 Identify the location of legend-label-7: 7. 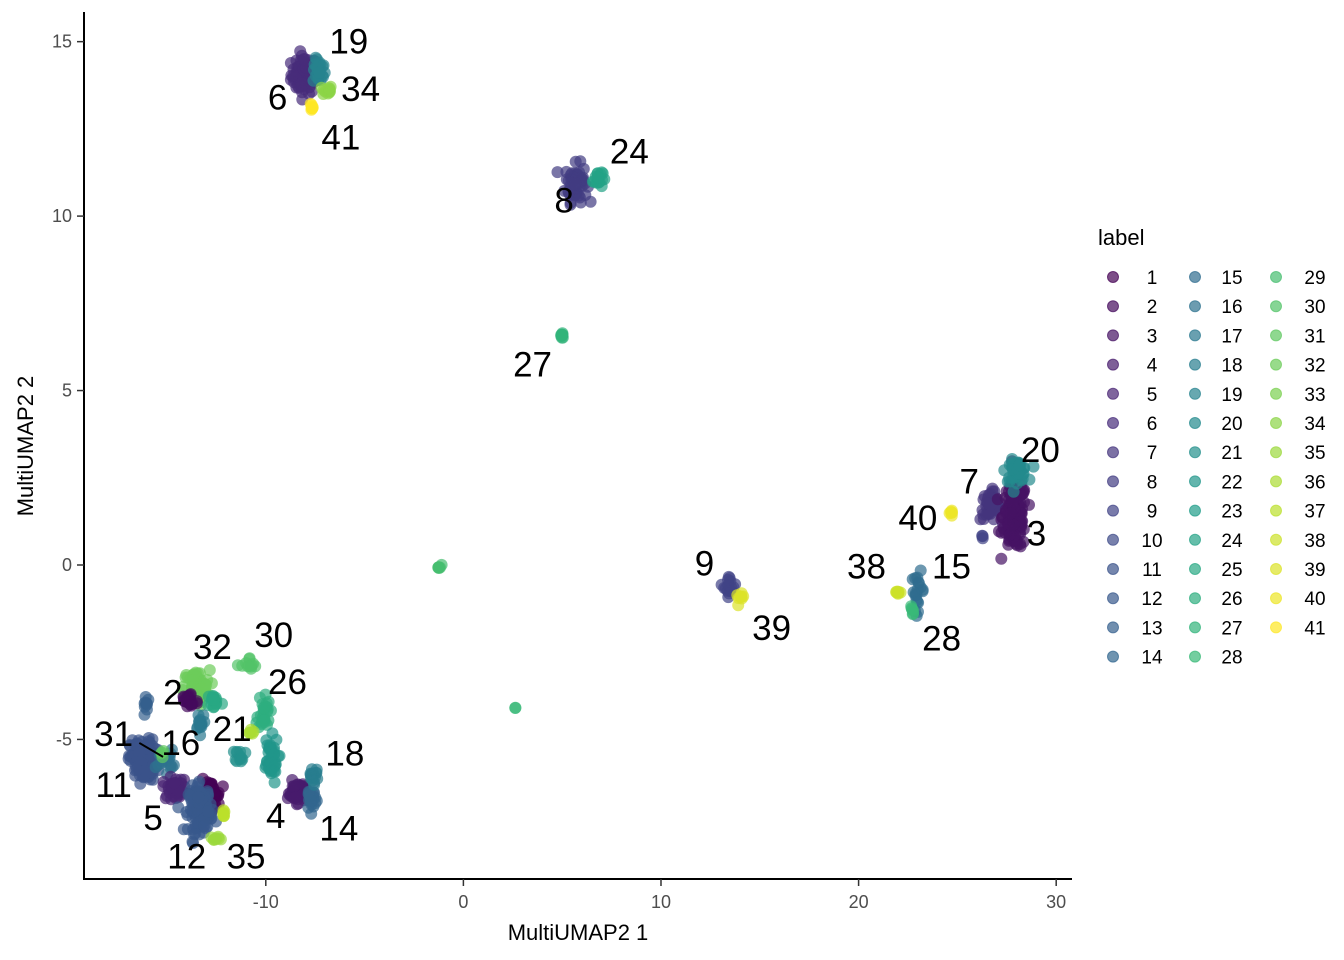
(1152, 453).